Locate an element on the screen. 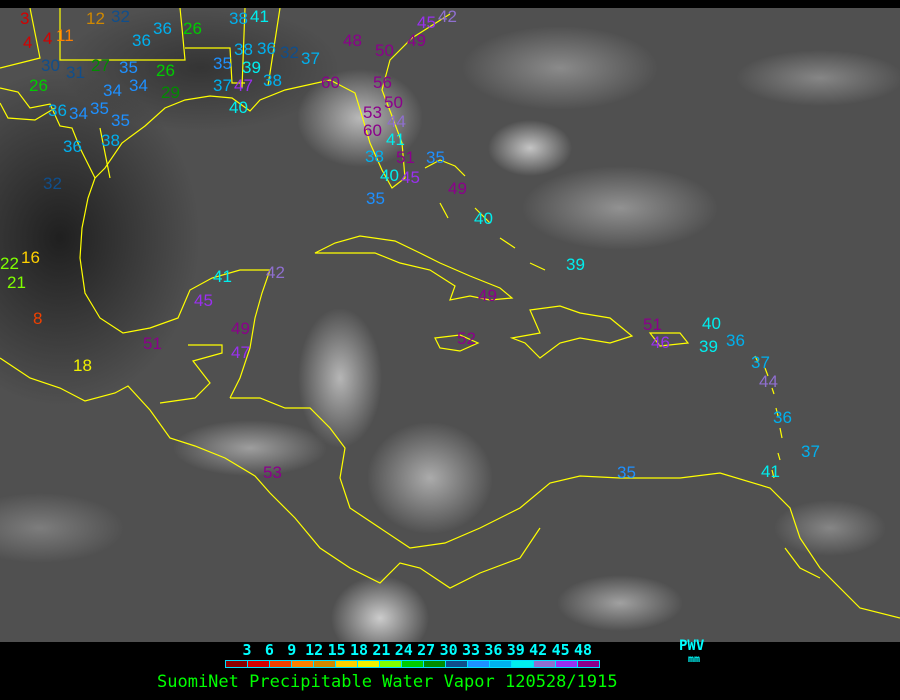  legend-color-bar is located at coordinates (412, 664).